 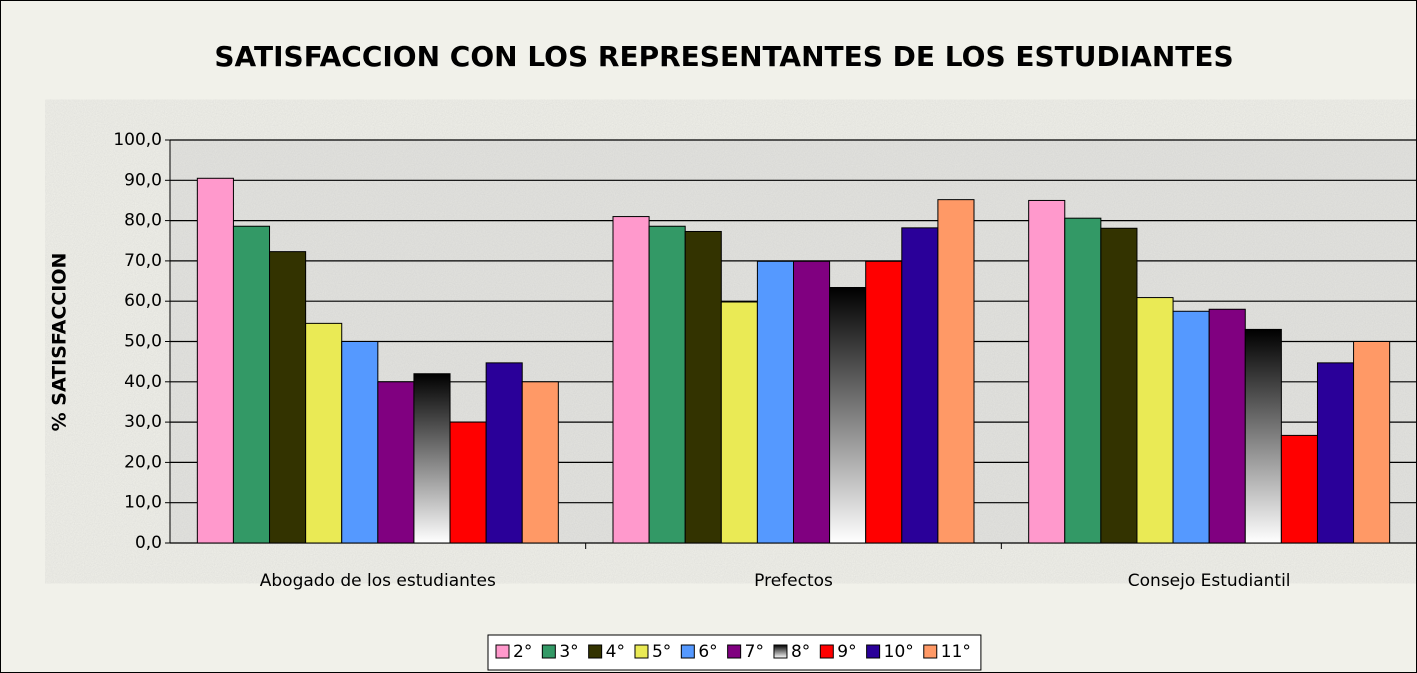 What do you see at coordinates (143, 301) in the screenshot?
I see `y-tick-label: 60,0` at bounding box center [143, 301].